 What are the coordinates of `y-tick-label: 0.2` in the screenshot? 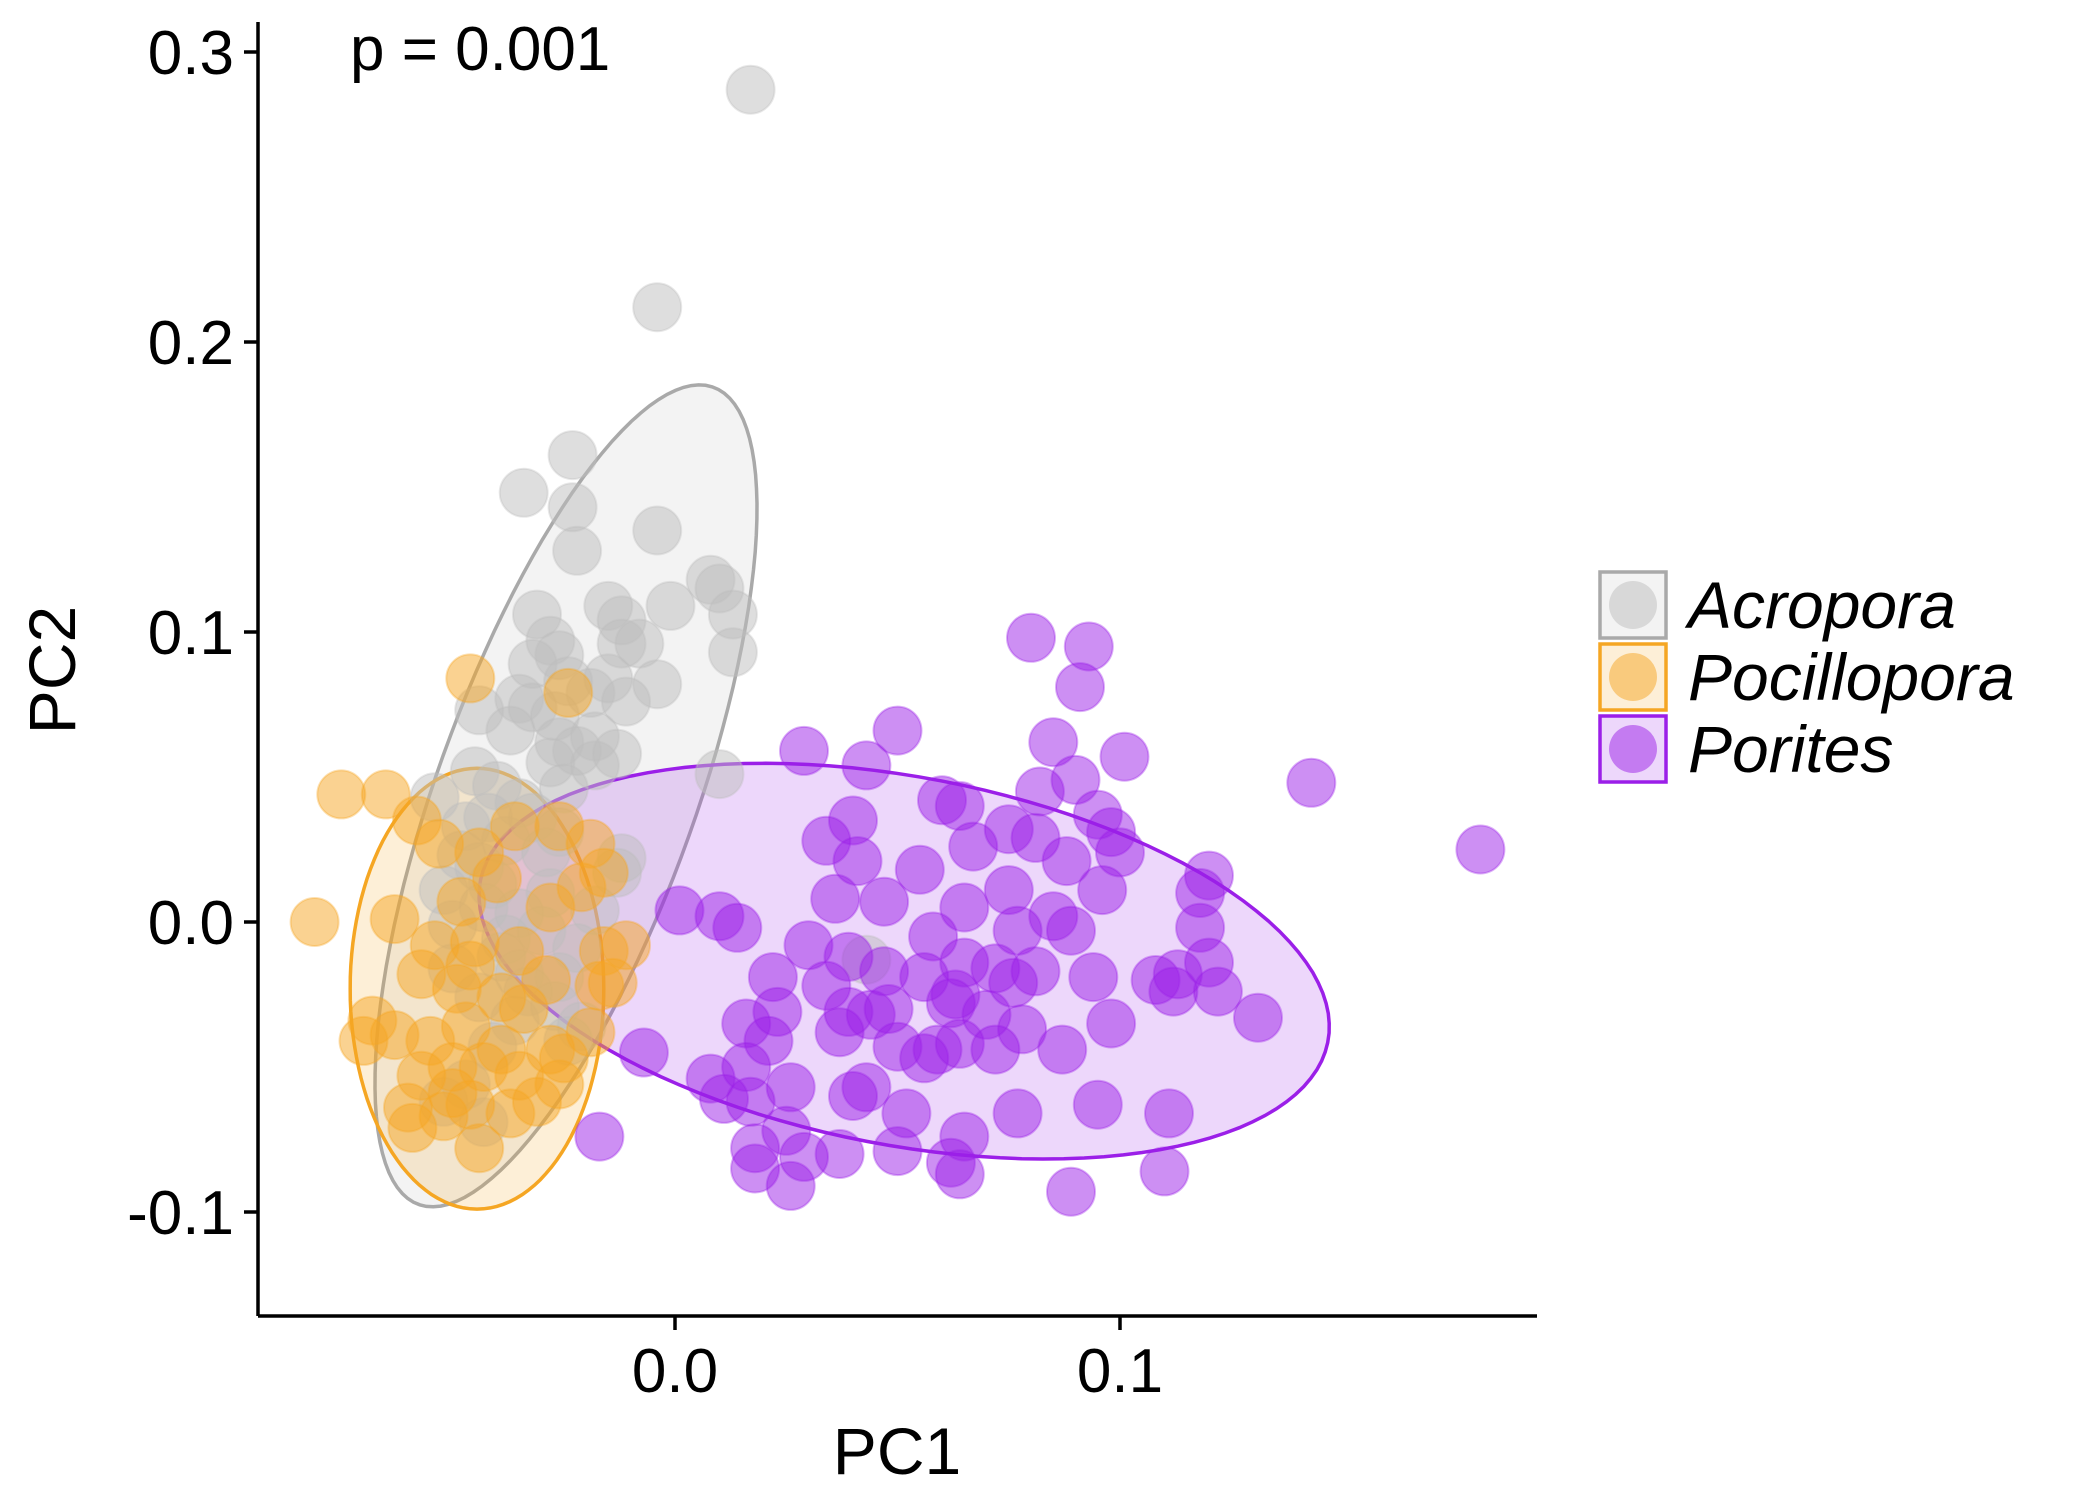 It's located at (191, 343).